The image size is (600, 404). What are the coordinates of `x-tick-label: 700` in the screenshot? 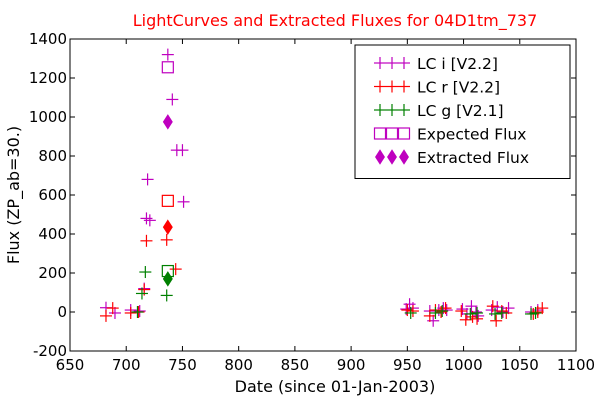 It's located at (126, 365).